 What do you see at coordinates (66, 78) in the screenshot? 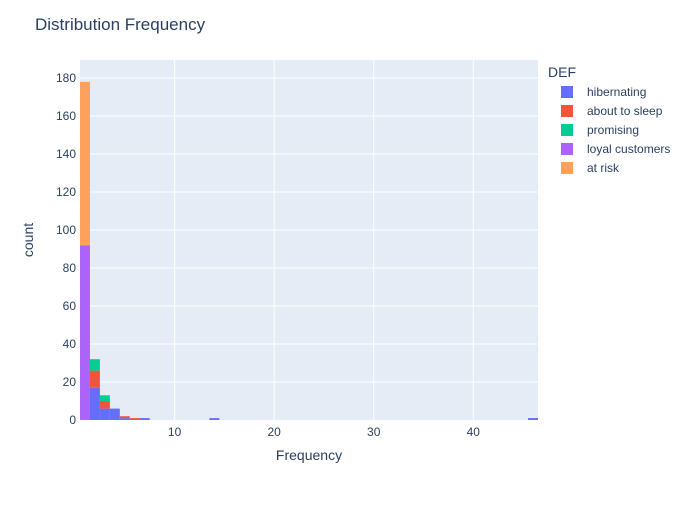
I see `y-tick-label: 180` at bounding box center [66, 78].